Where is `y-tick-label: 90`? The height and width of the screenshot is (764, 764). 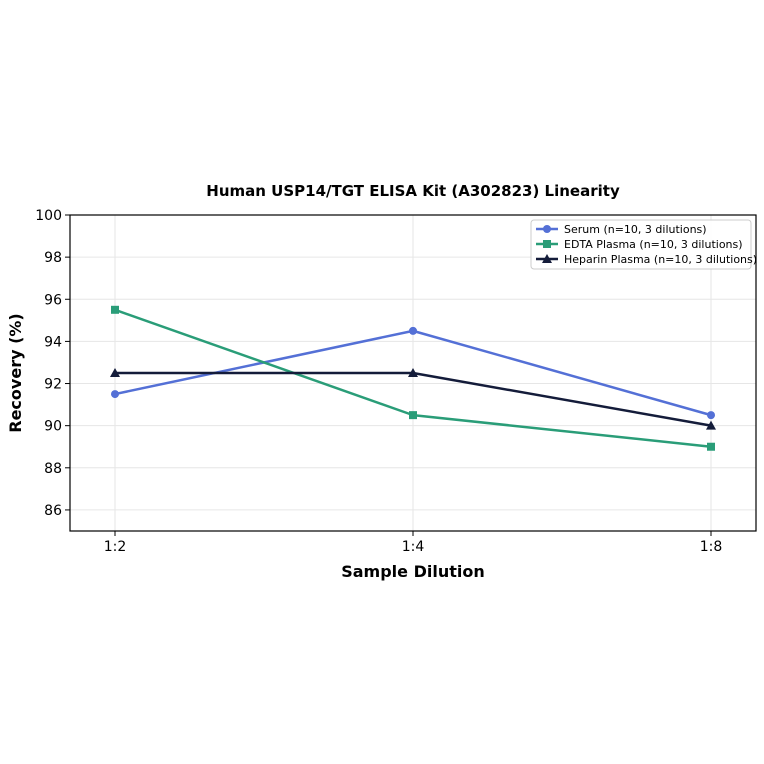 y-tick-label: 90 is located at coordinates (53, 427).